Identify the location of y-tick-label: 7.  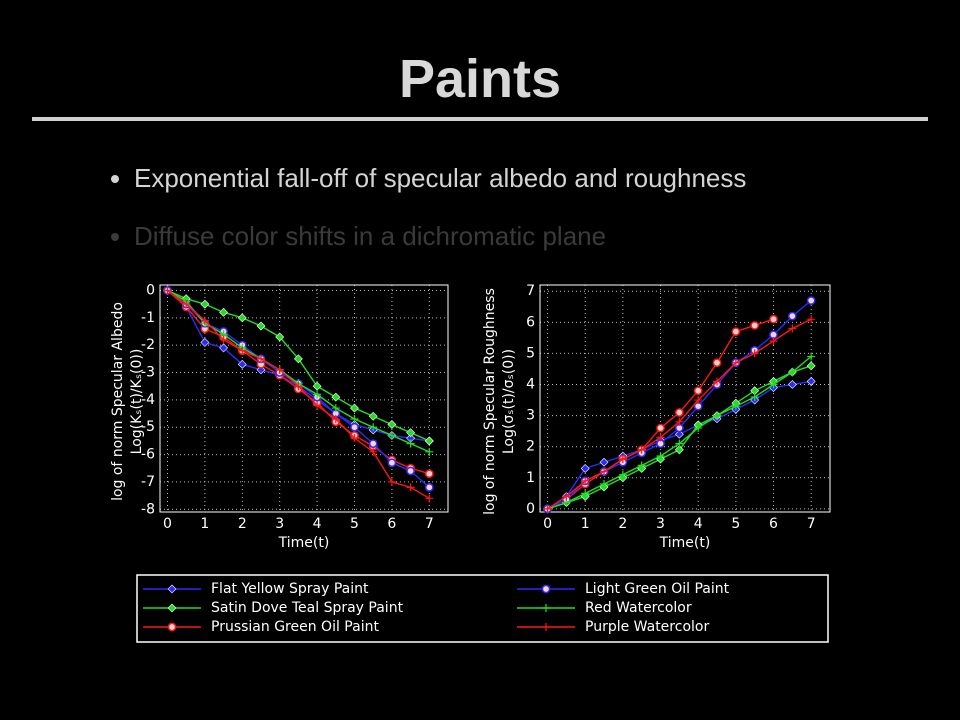
(530, 291).